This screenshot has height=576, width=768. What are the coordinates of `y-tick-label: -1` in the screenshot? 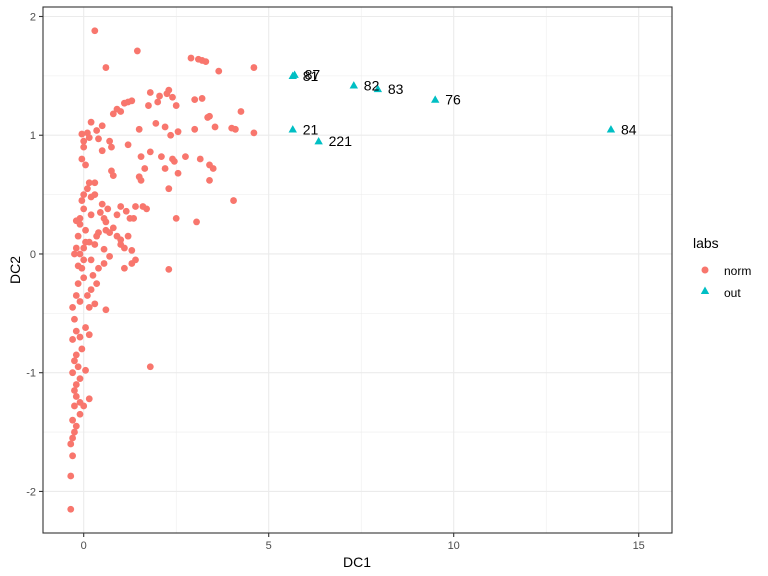 It's located at (31, 374).